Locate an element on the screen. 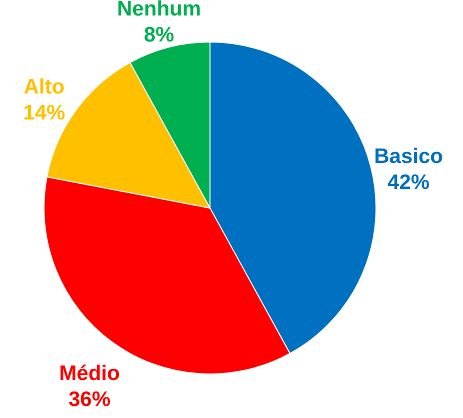 Image resolution: width=463 pixels, height=418 pixels. data-label: 36% is located at coordinates (89, 399).